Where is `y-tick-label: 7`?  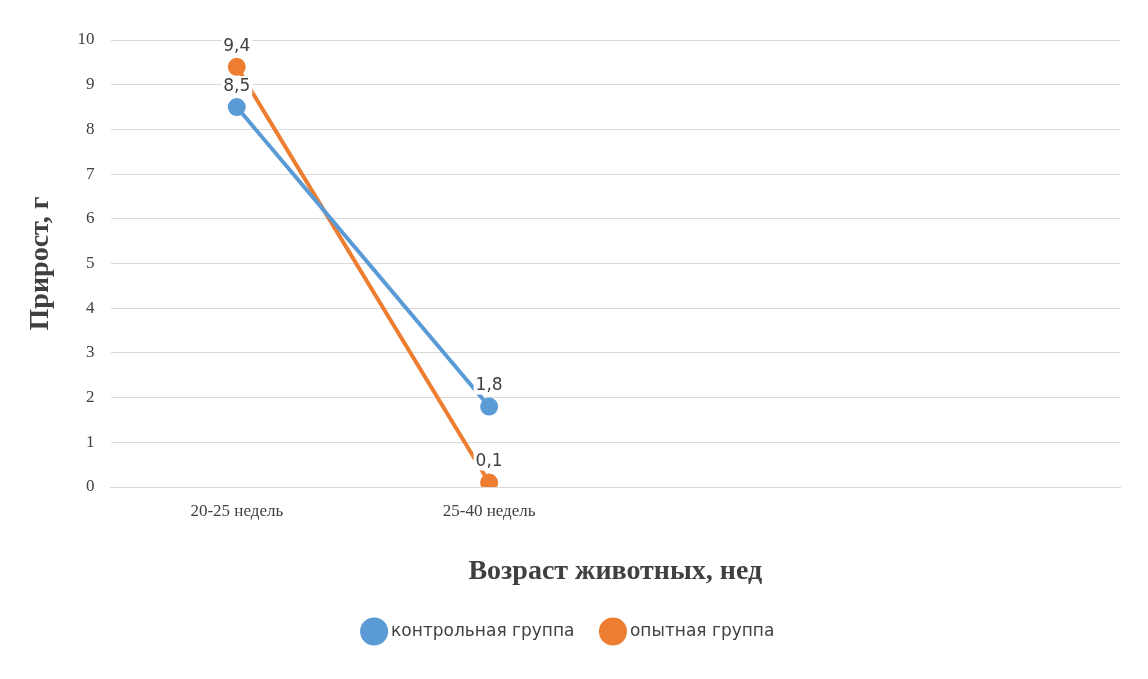
y-tick-label: 7 is located at coordinates (91, 173).